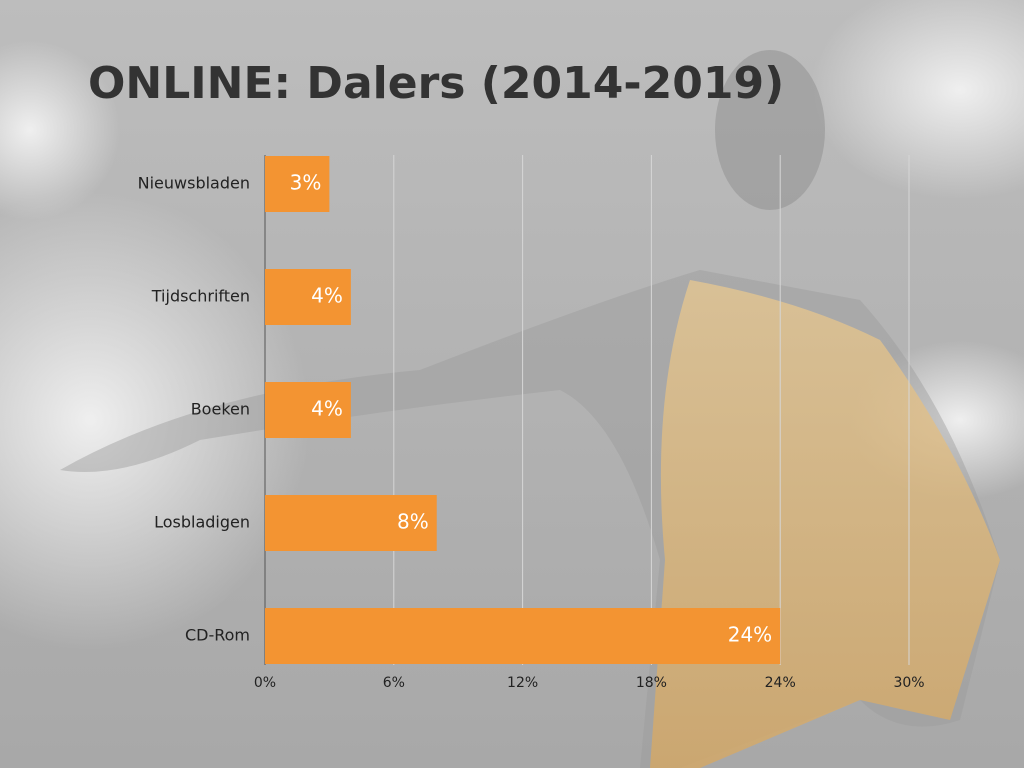 This screenshot has width=1024, height=768. What do you see at coordinates (394, 683) in the screenshot?
I see `x-tick-label: 6%` at bounding box center [394, 683].